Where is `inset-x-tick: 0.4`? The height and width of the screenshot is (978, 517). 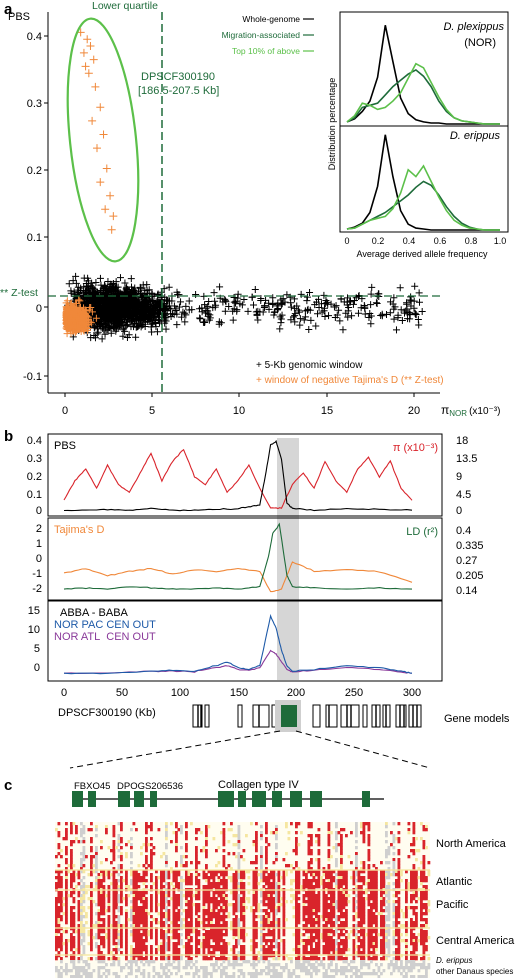
inset-x-tick: 0.4 is located at coordinates (409, 241).